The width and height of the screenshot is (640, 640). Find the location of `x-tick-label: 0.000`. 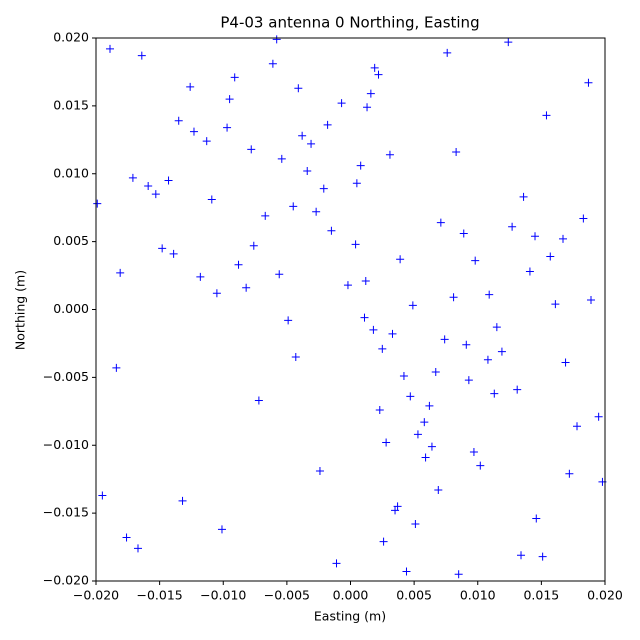

x-tick-label: 0.000 is located at coordinates (351, 595).